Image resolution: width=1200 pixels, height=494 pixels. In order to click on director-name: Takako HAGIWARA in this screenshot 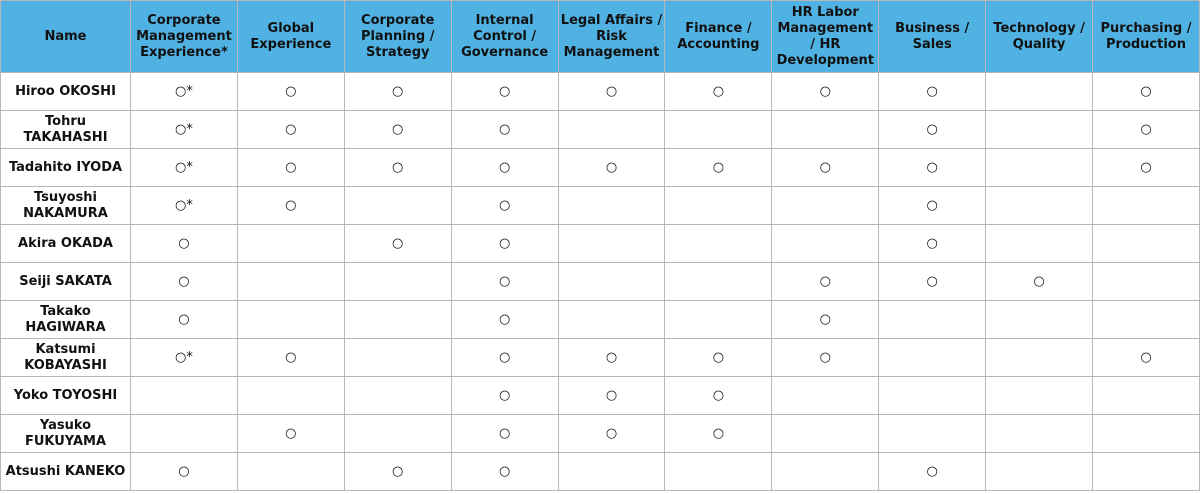, I will do `click(65, 319)`.